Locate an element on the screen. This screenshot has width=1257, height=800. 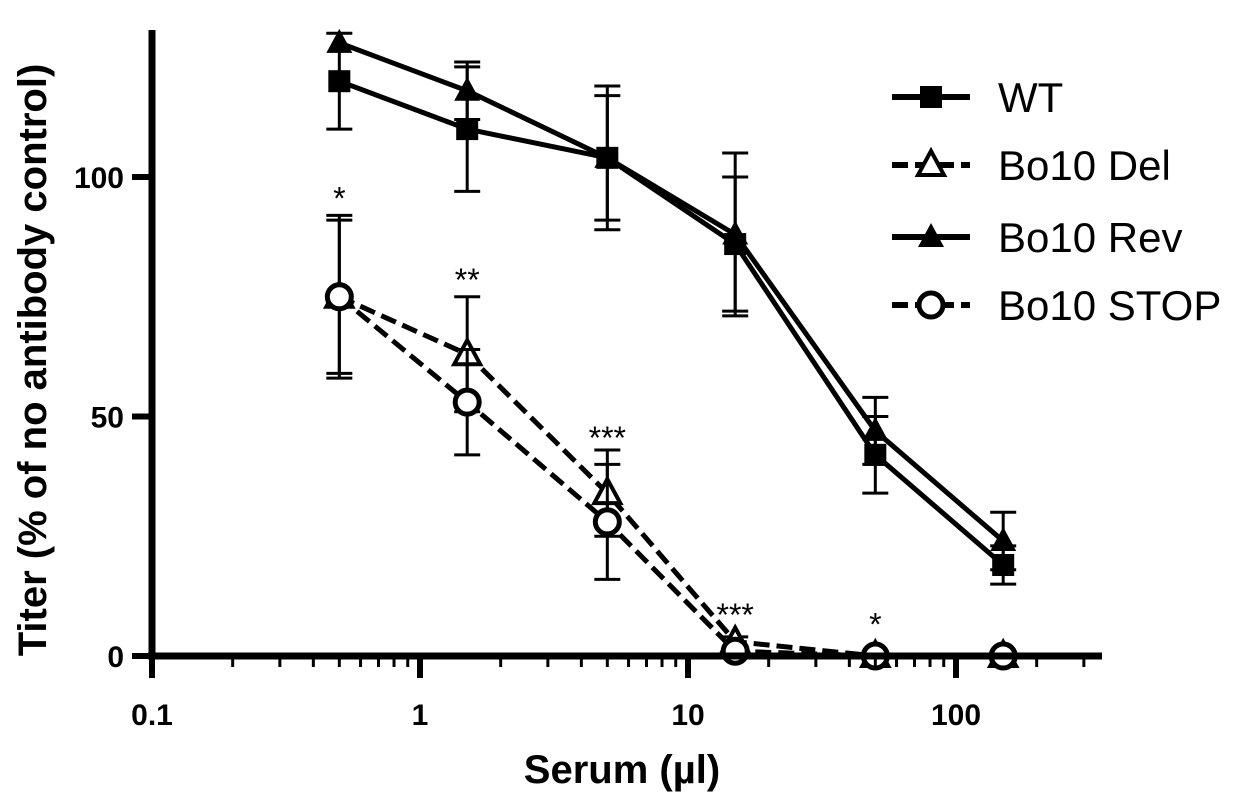
legend-entry: Bo10 Del is located at coordinates (1031, 165).